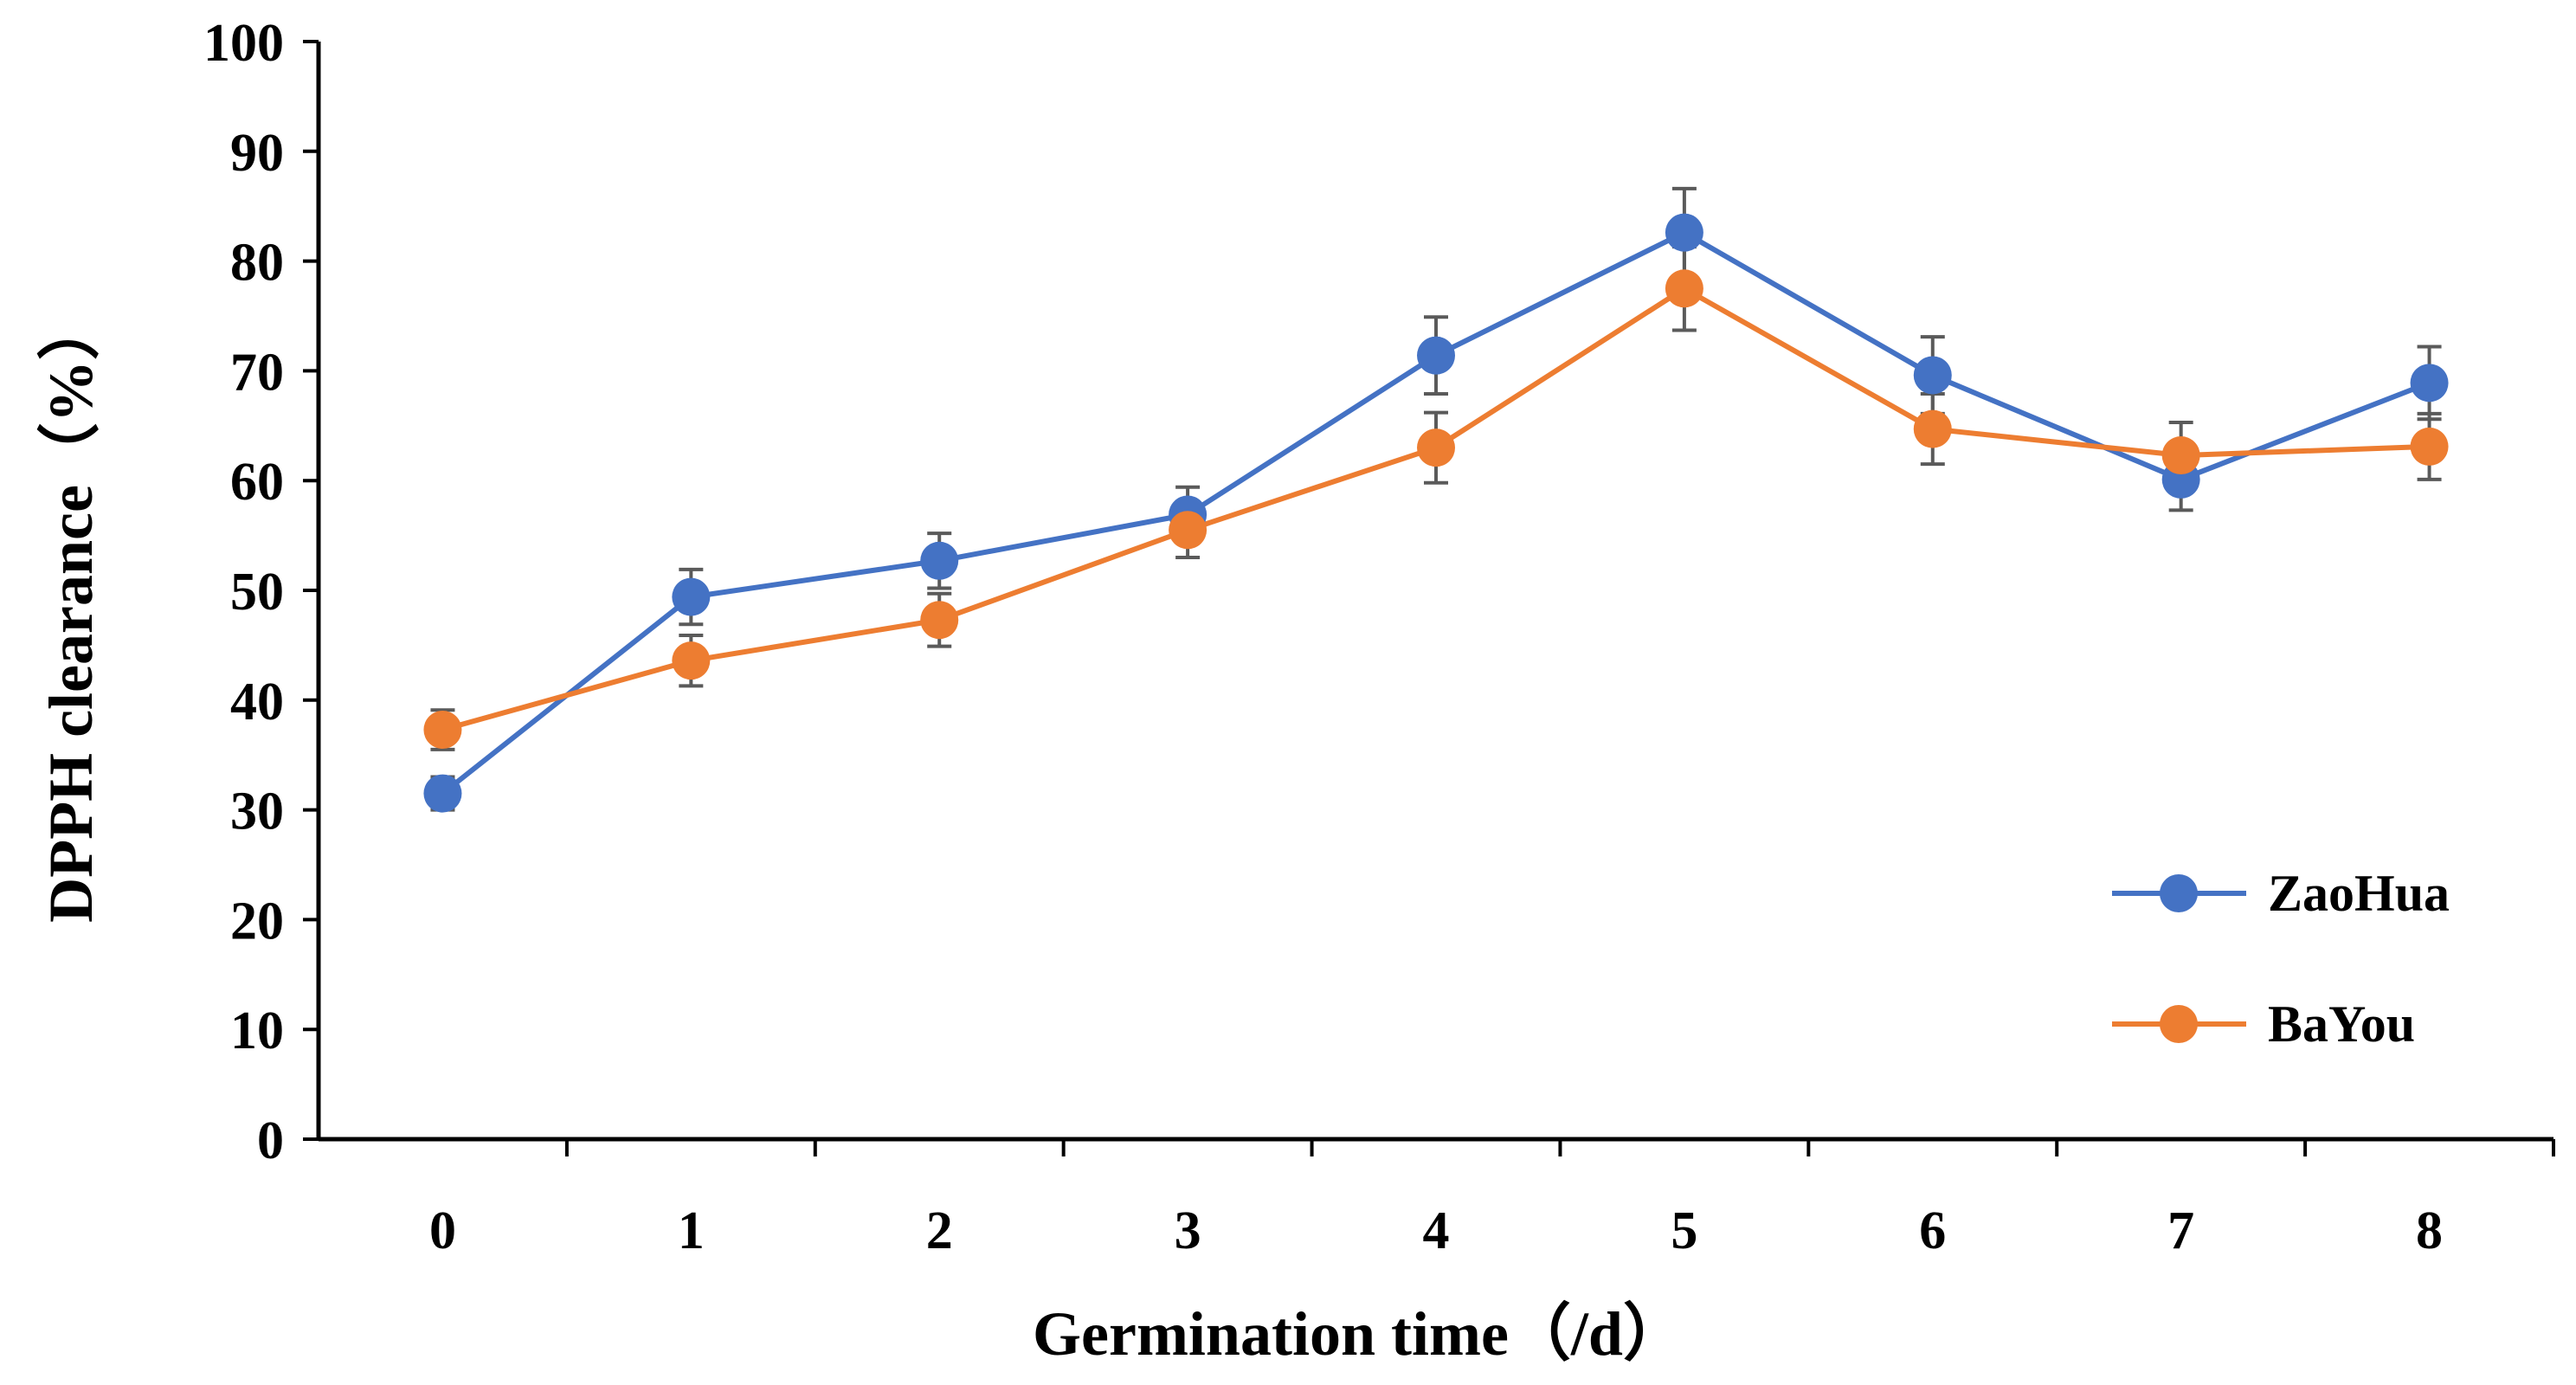  I want to click on legend-item-zaohua: ZaoHua, so click(2281, 893).